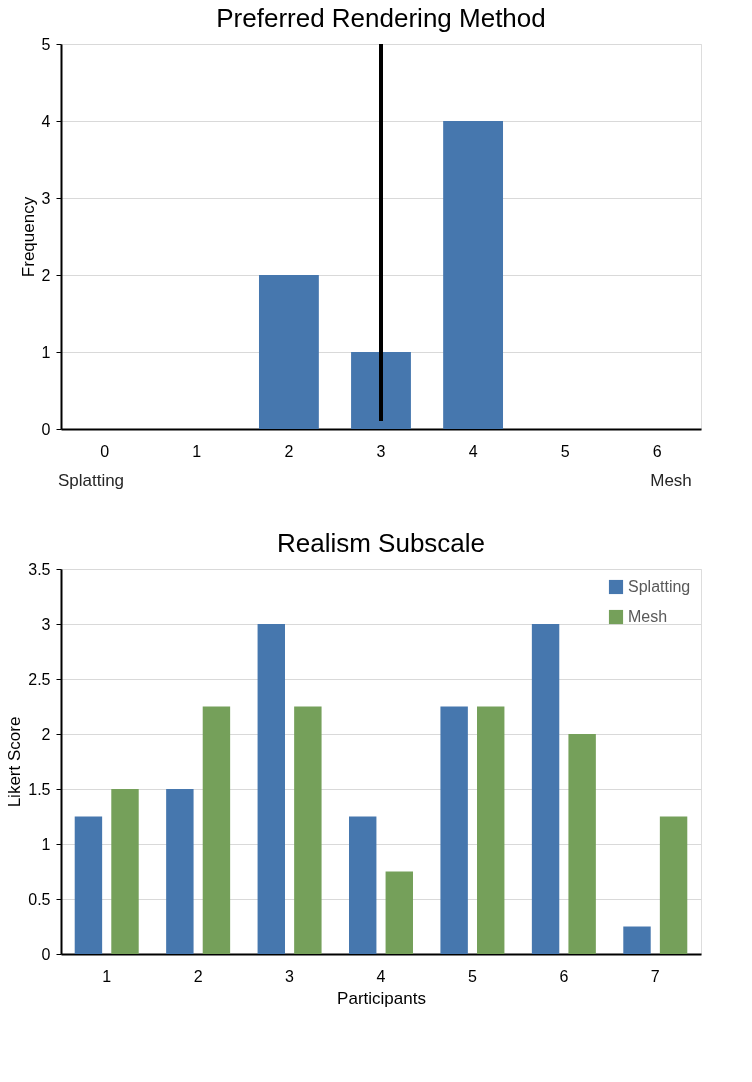 Image resolution: width=752 pixels, height=1082 pixels. I want to click on y-tick-label: 0.5, so click(39, 899).